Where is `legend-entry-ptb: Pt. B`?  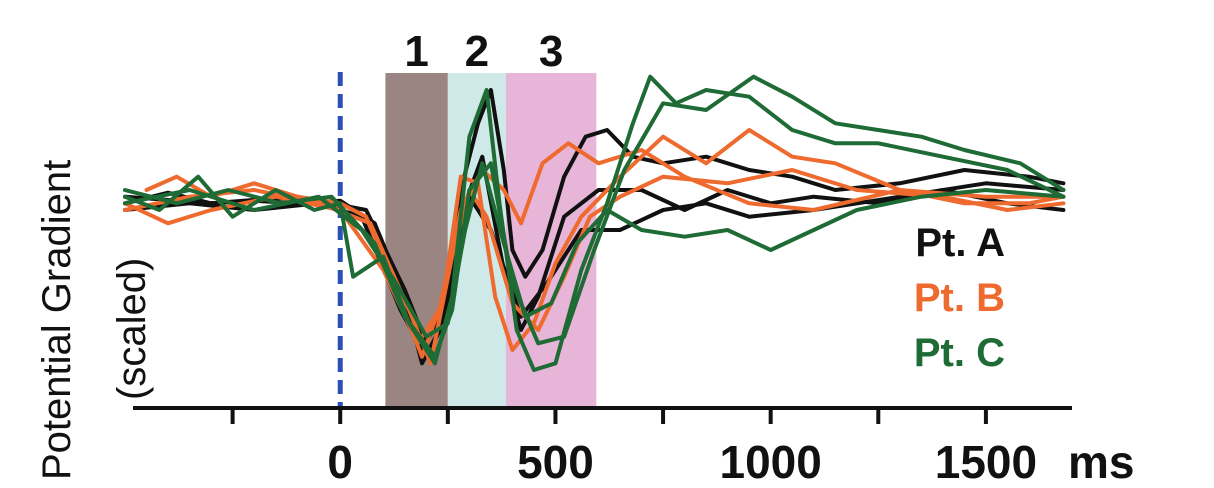 legend-entry-ptb: Pt. B is located at coordinates (959, 298).